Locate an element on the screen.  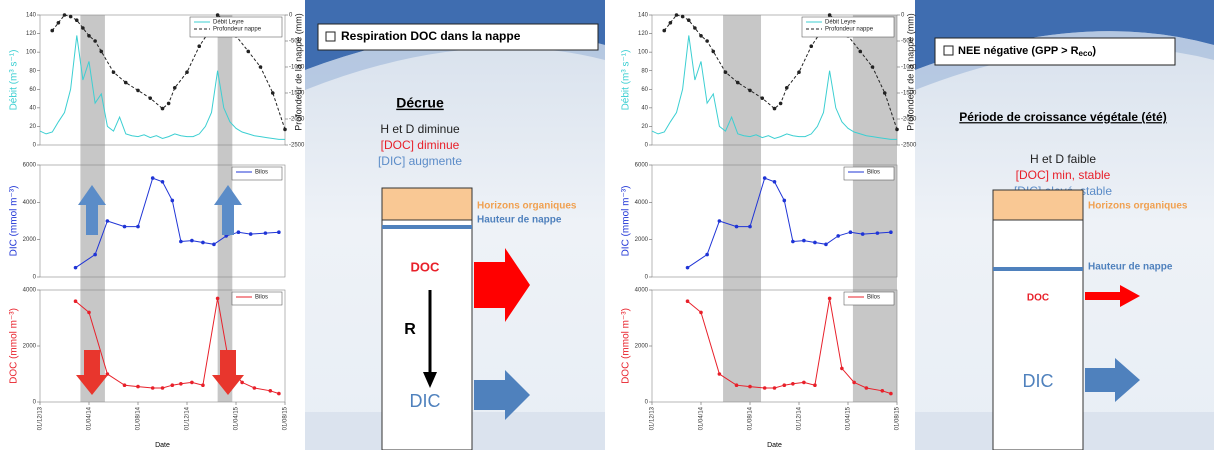
y-axis-label: DOC (mmol m⁻³) is located at coordinates (14, 346).